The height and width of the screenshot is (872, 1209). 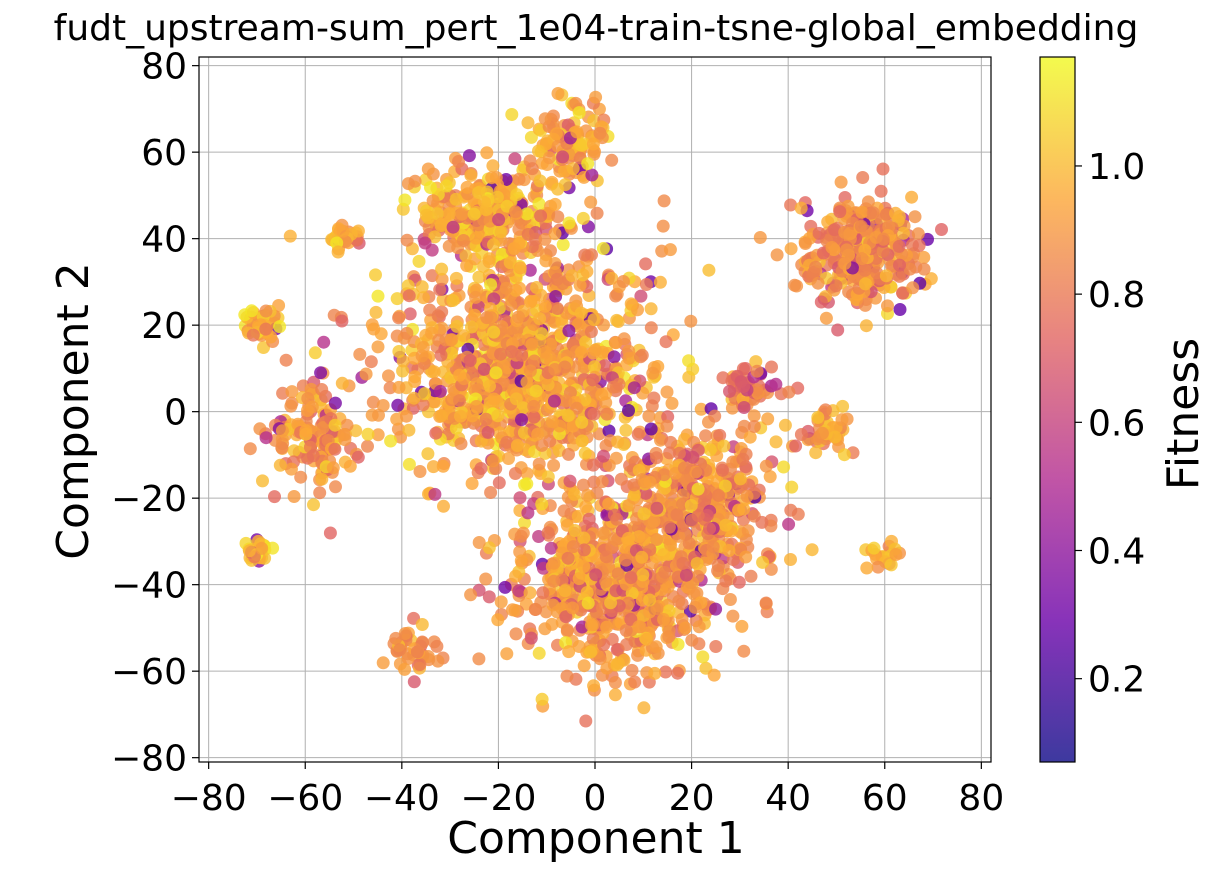 What do you see at coordinates (1116, 552) in the screenshot?
I see `colorbar-tick-label: 0.4` at bounding box center [1116, 552].